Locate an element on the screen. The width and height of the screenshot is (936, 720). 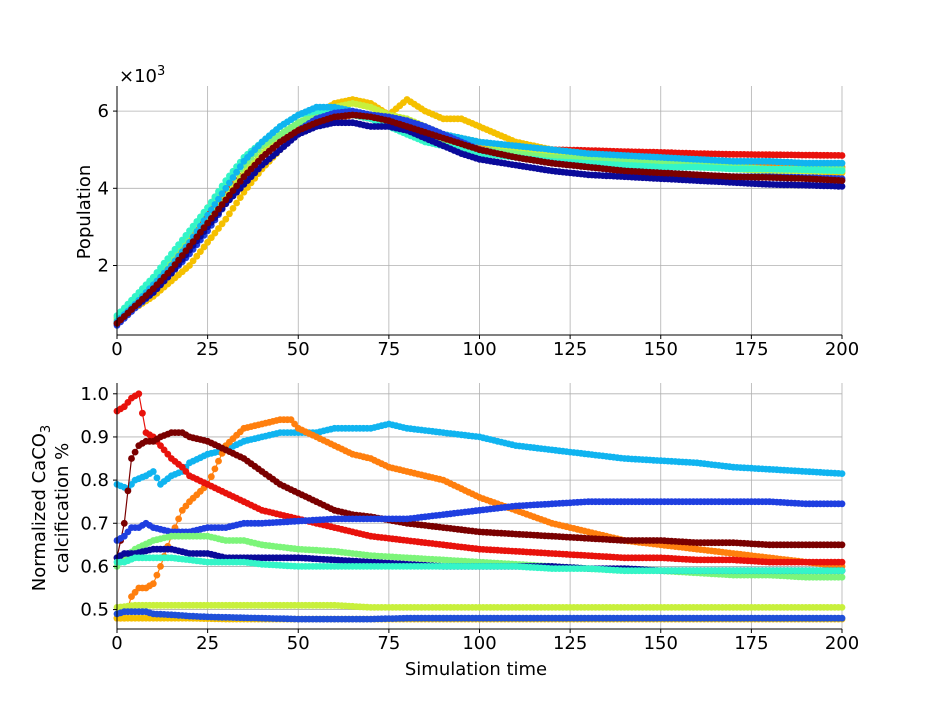
calcification-x-tick-label: 175 is located at coordinates (751, 643).